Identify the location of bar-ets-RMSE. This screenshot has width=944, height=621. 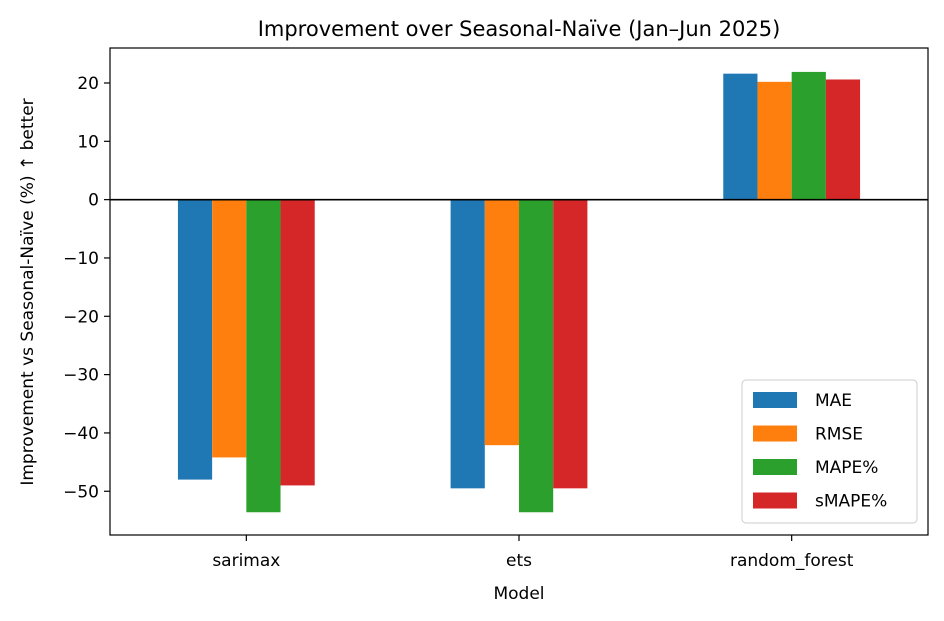
(501, 322).